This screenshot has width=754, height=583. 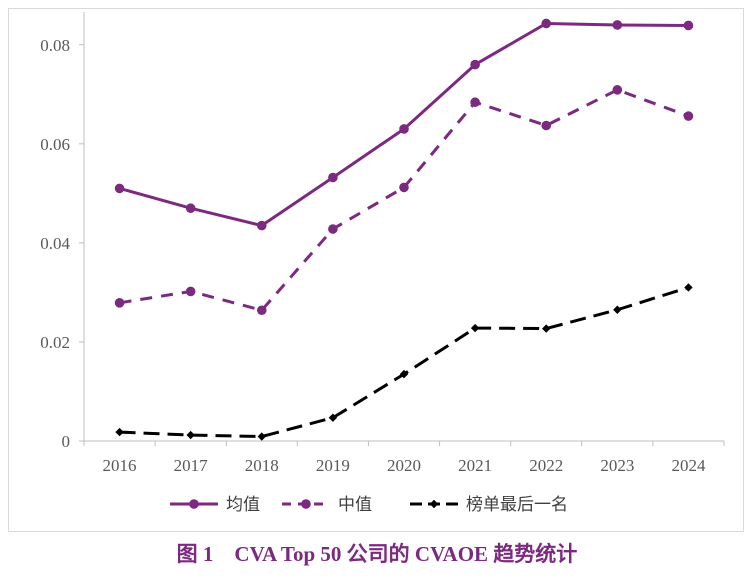 I want to click on x-tick-label: 2021, so click(x=475, y=465).